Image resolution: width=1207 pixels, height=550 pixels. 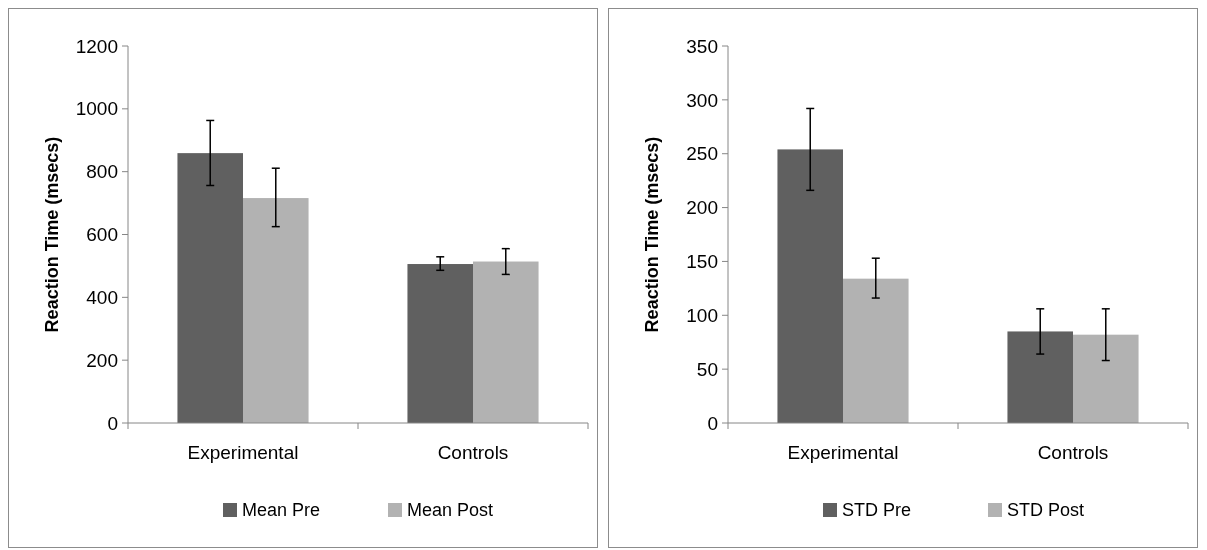 I want to click on y-tick-label: 600, so click(x=102, y=235).